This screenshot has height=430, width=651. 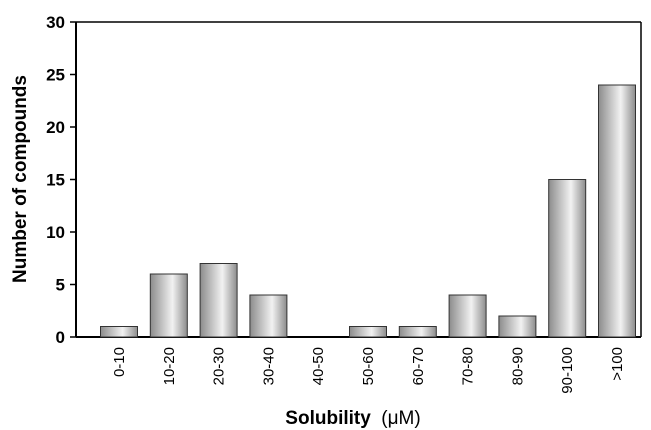 What do you see at coordinates (567, 370) in the screenshot?
I see `x-tick-label: 90-100` at bounding box center [567, 370].